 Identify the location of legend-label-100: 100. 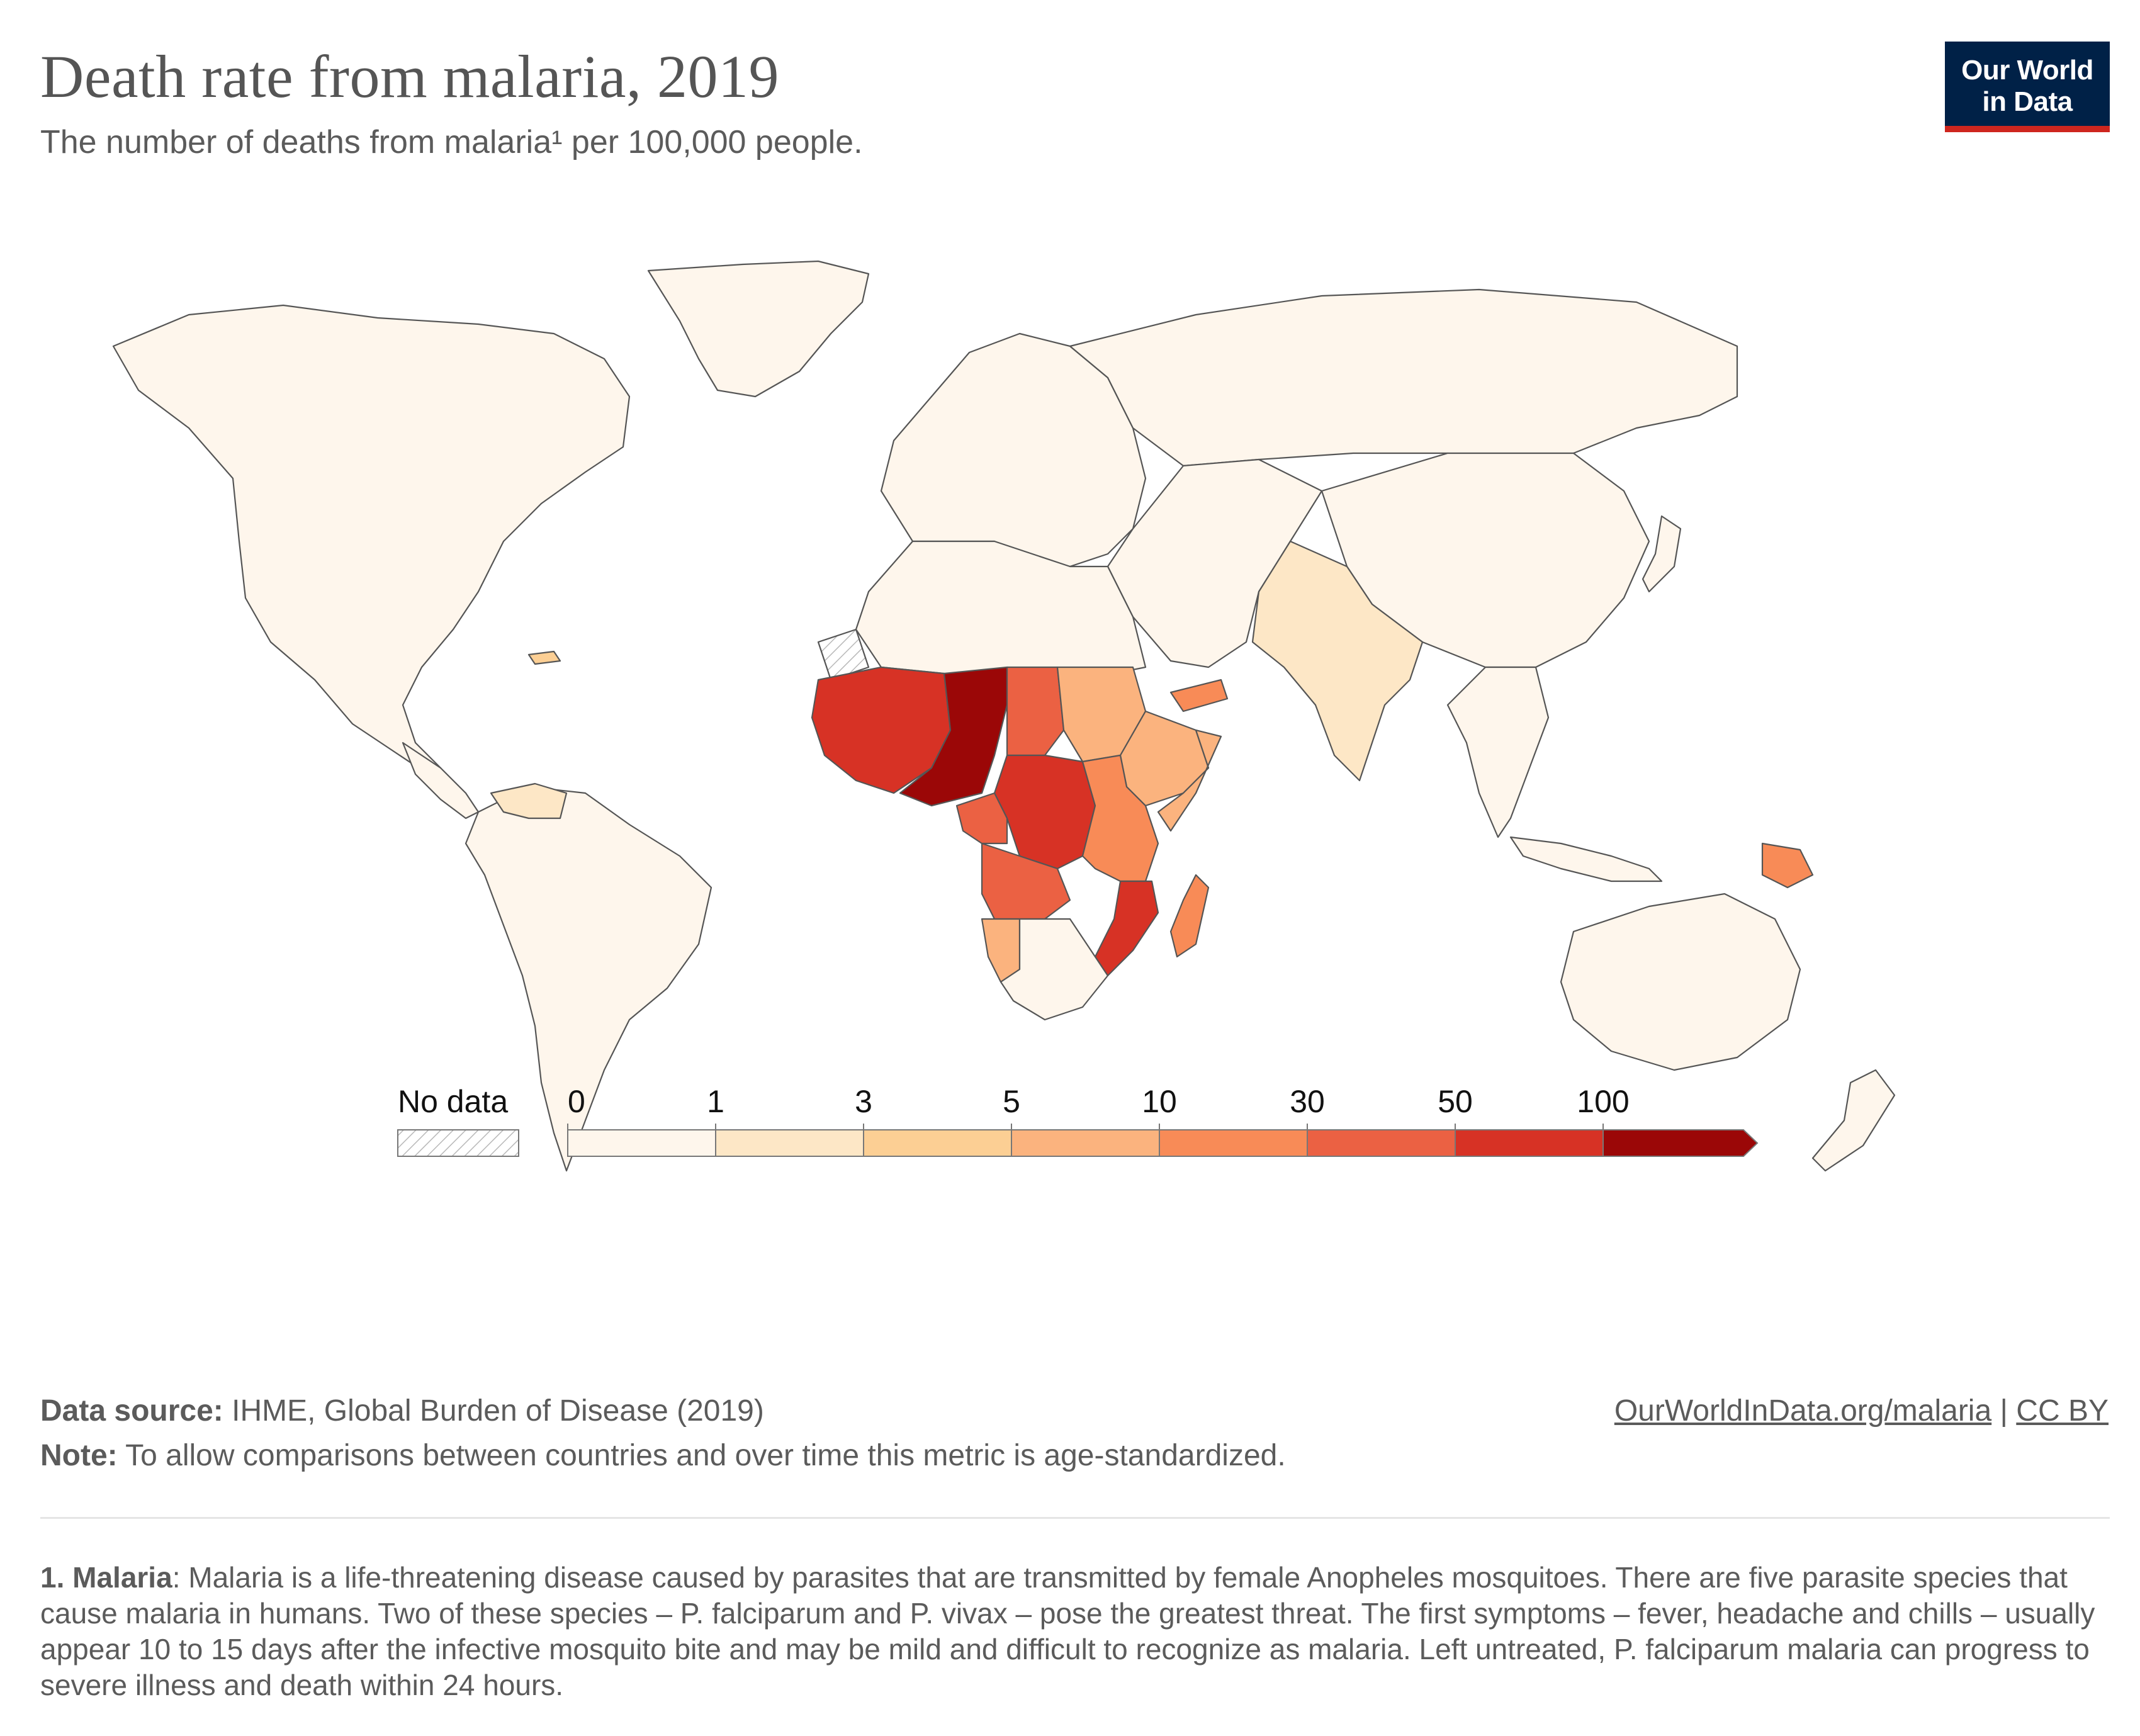
(1603, 1101).